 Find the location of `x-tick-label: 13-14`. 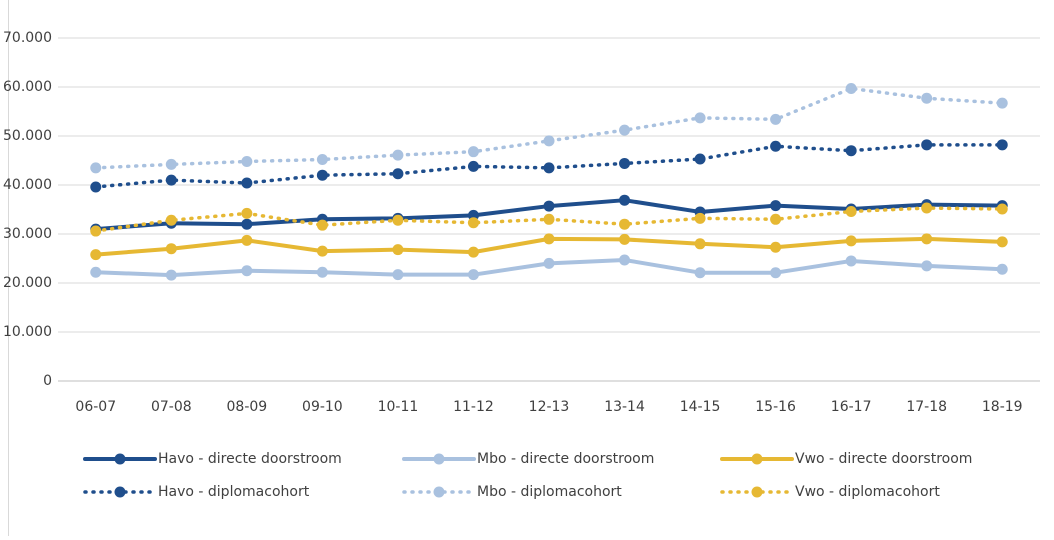

x-tick-label: 13-14 is located at coordinates (624, 407).